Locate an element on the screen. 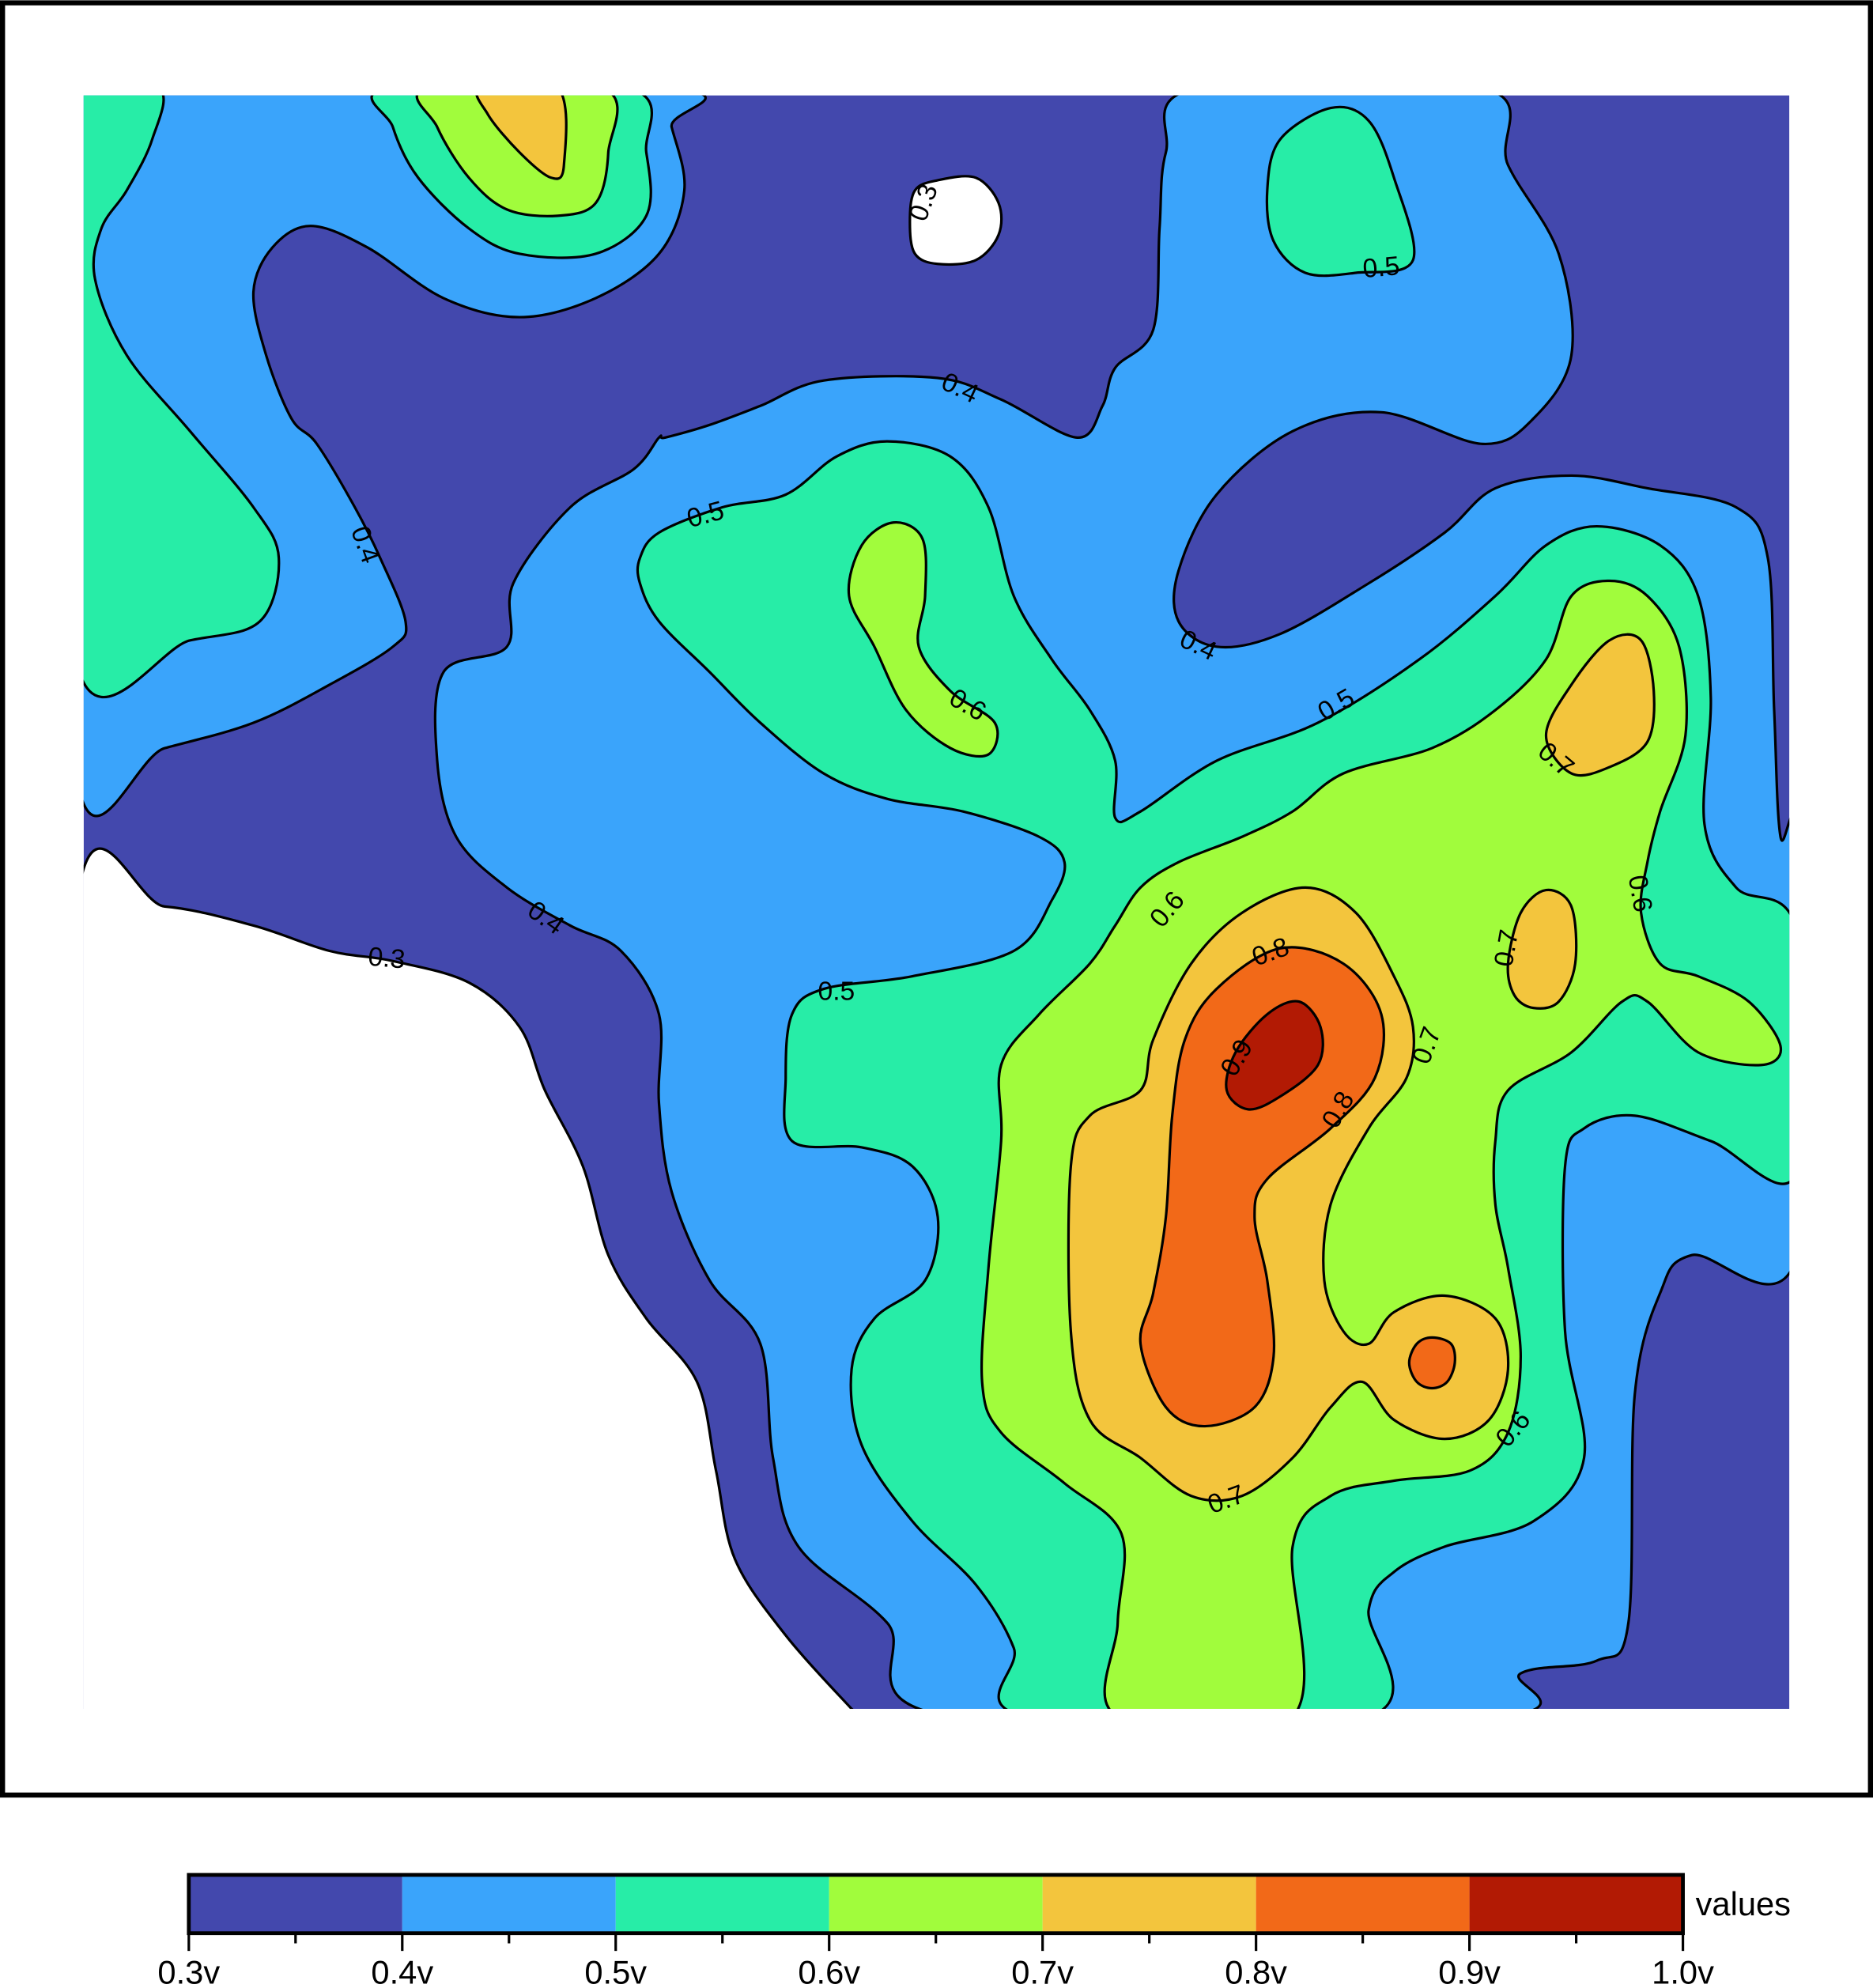 Image resolution: width=1873 pixels, height=1988 pixels. colorbar: values 0.3v 0.4v 0.5v 0.6v 0.7v 0.8v 0.9v 1.0v is located at coordinates (974, 1930).